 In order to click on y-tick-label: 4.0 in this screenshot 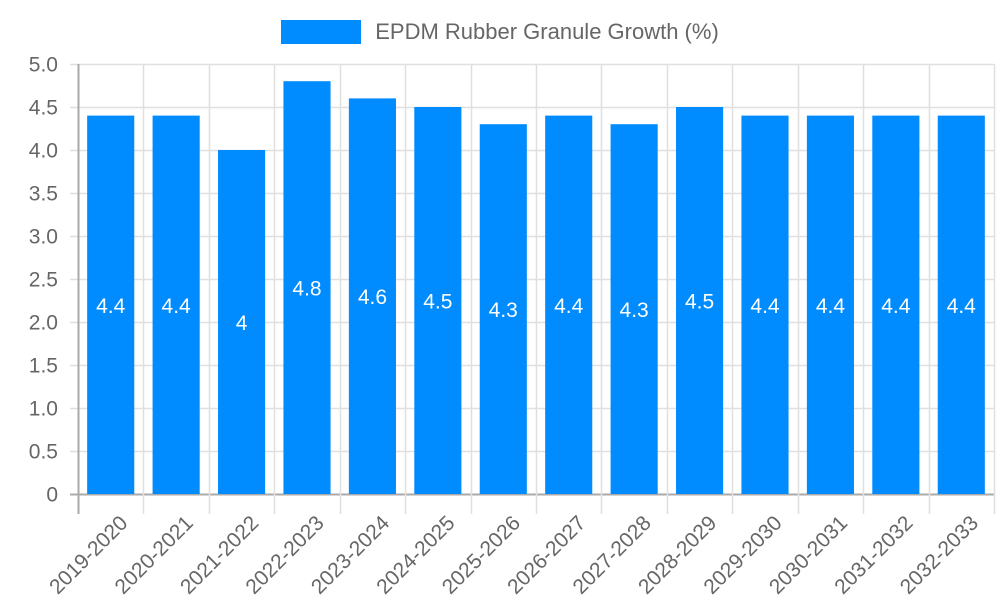, I will do `click(43, 151)`.